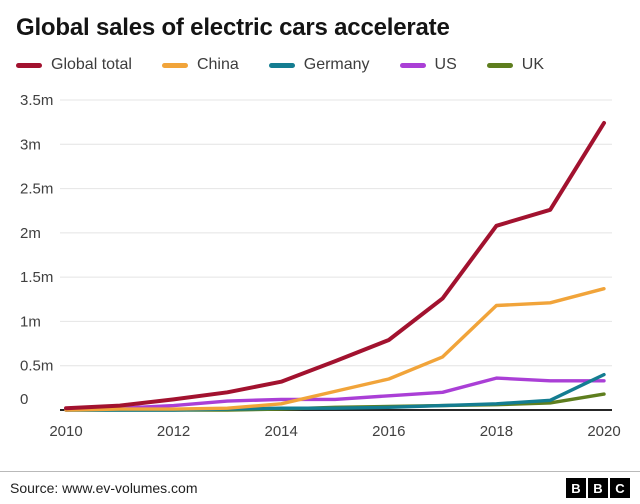 The image size is (640, 504). Describe the element at coordinates (29, 65) in the screenshot. I see `legend-swatch-global-total` at that location.